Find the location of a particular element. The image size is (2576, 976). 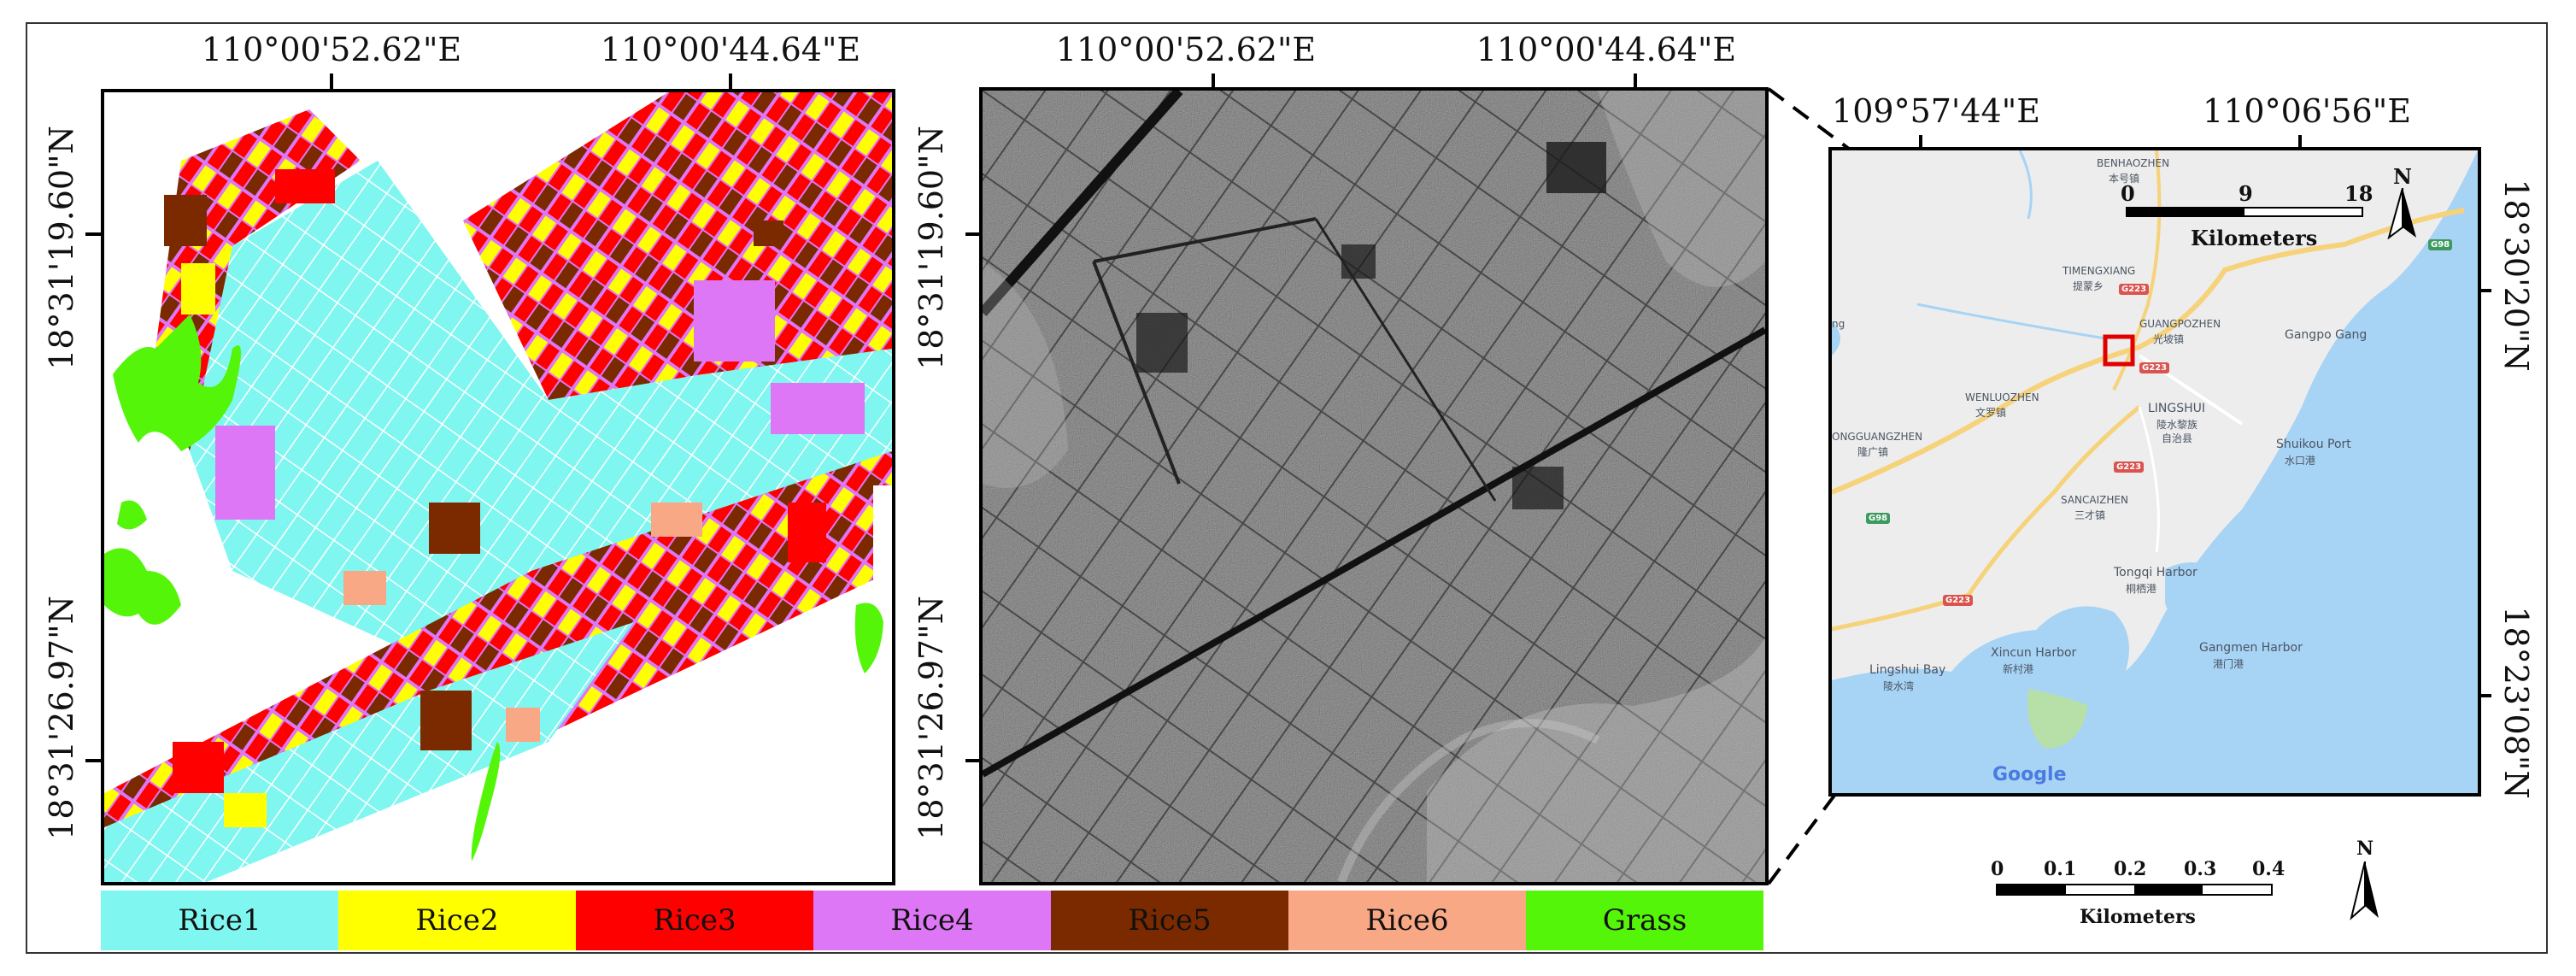

non-field-area is located at coordinates (882, 536).